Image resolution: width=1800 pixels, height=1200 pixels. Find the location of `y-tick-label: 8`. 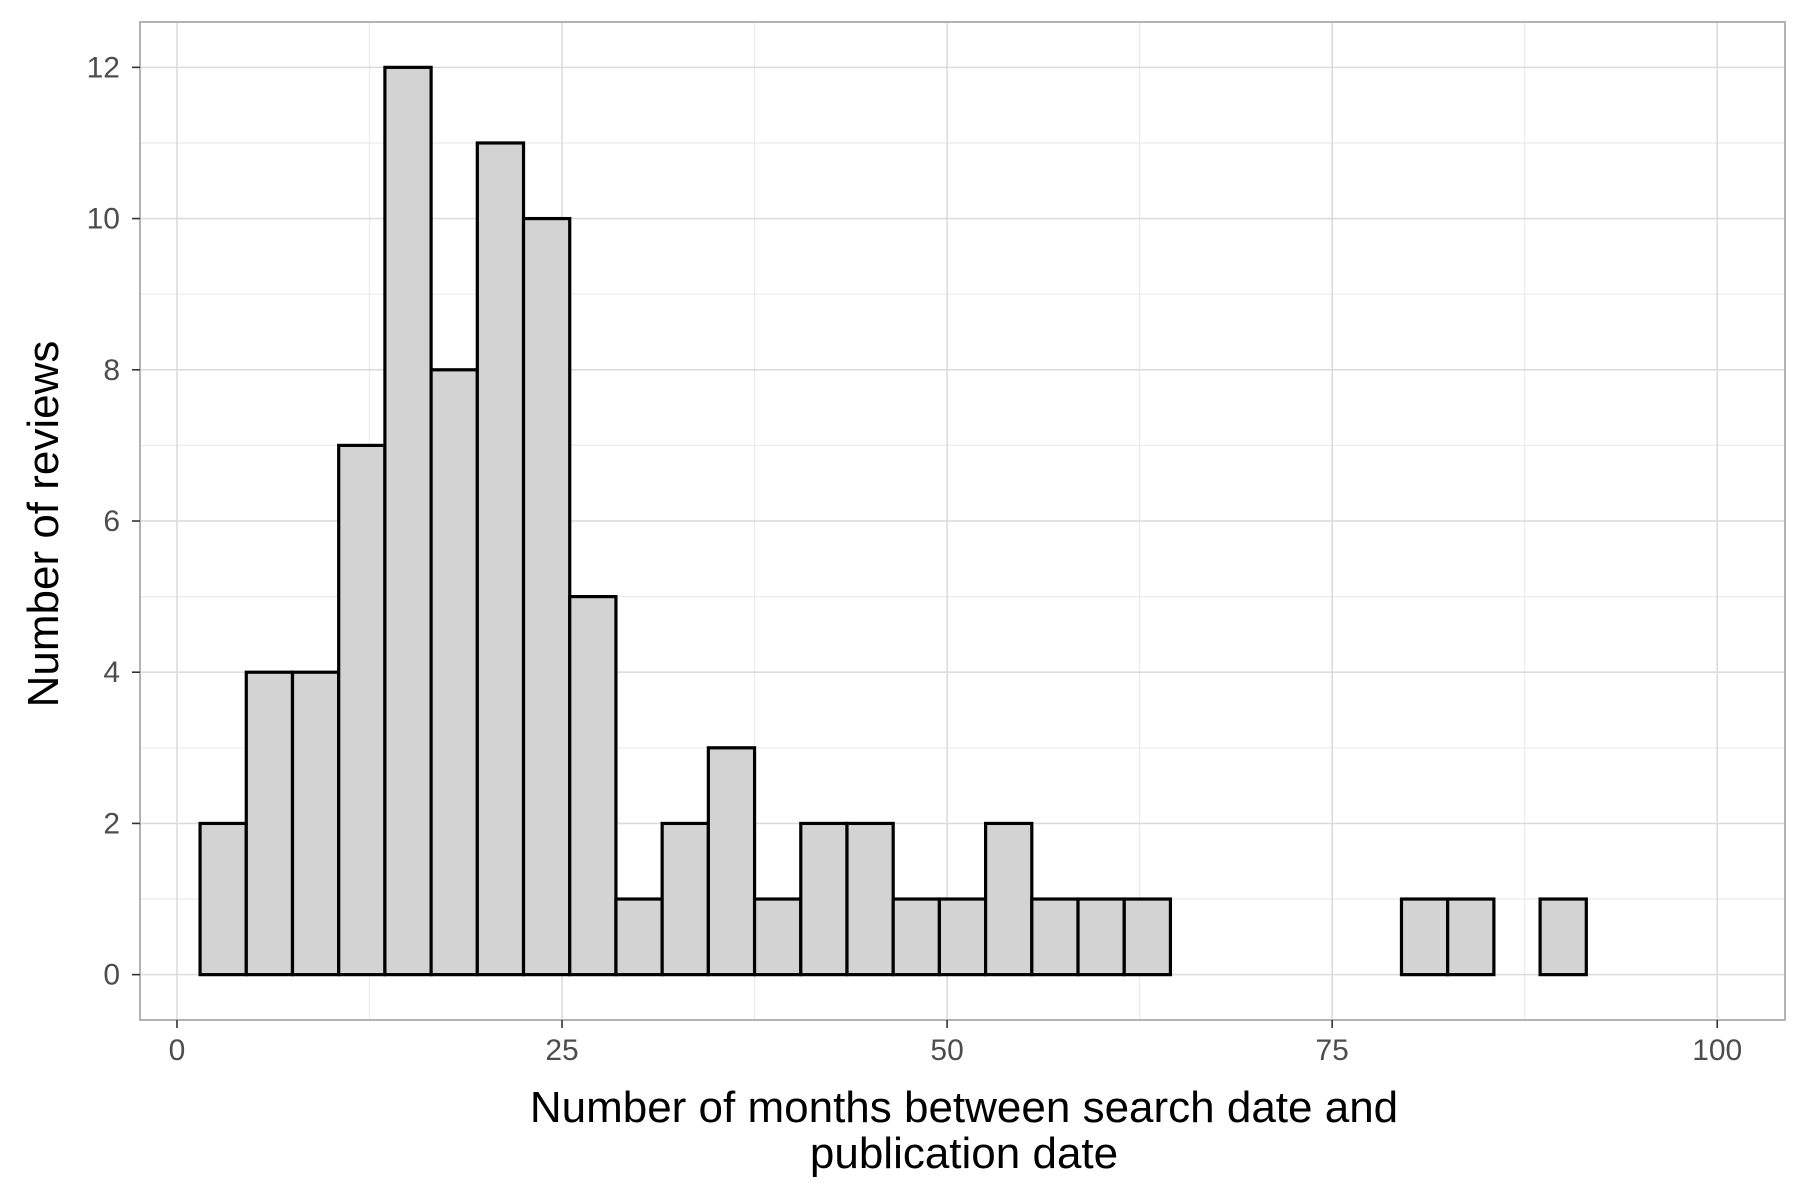

y-tick-label: 8 is located at coordinates (111, 370).